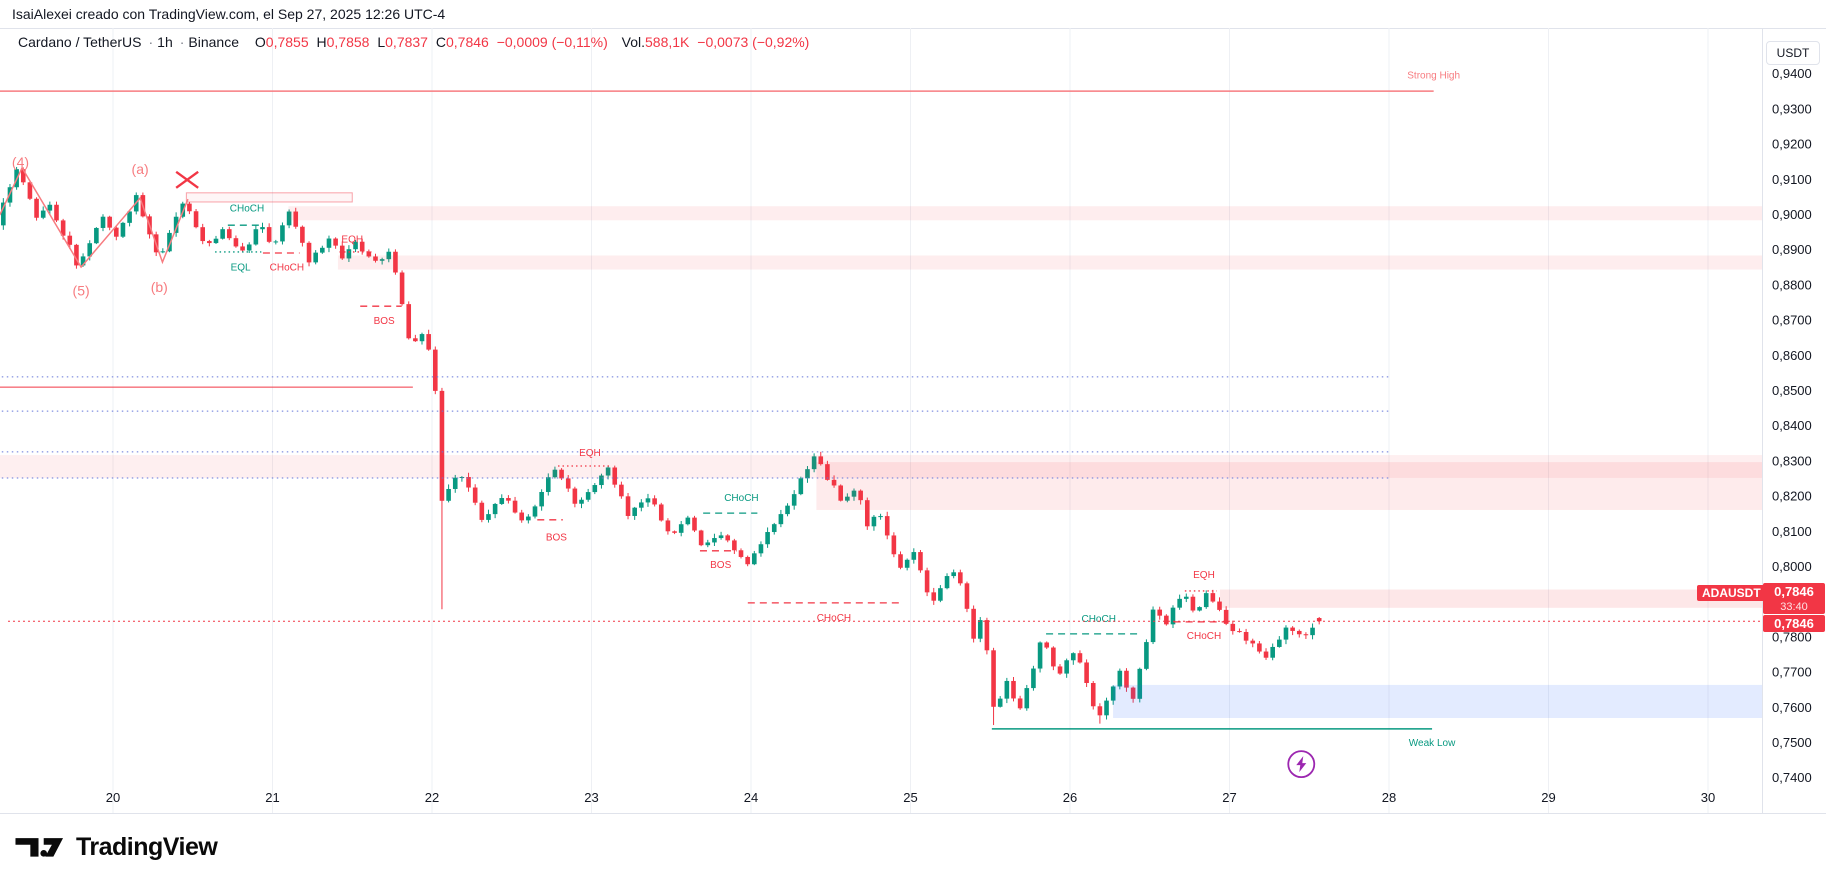  I want to click on time-axis-tick: 25, so click(910, 797).